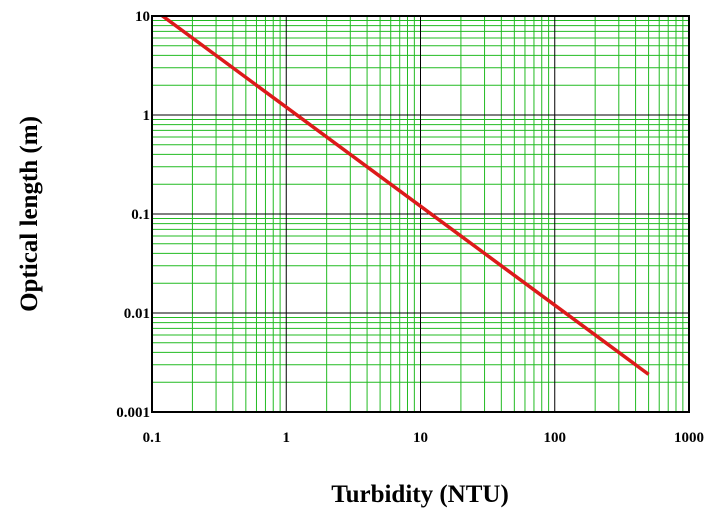 This screenshot has width=724, height=514. I want to click on x-tick-labels: 0.1 1 10 100 1000, so click(423, 438).